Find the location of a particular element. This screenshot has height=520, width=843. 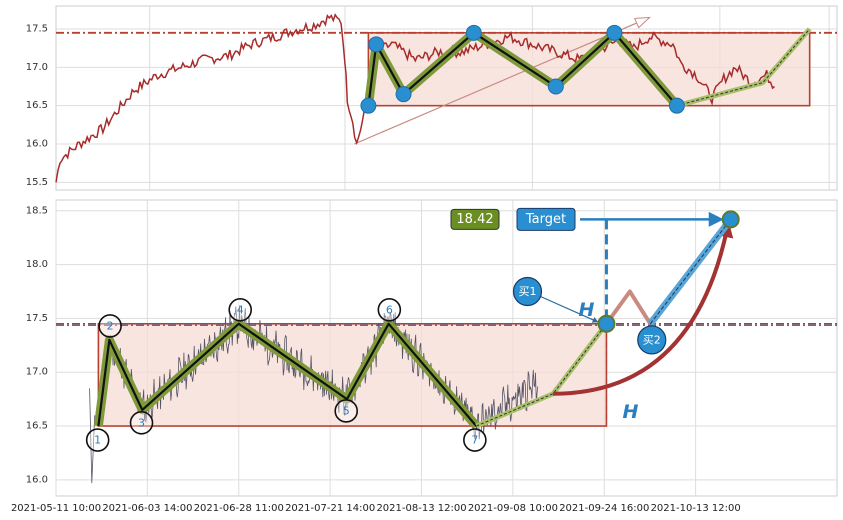

buy1-label: 买1 is located at coordinates (527, 291).